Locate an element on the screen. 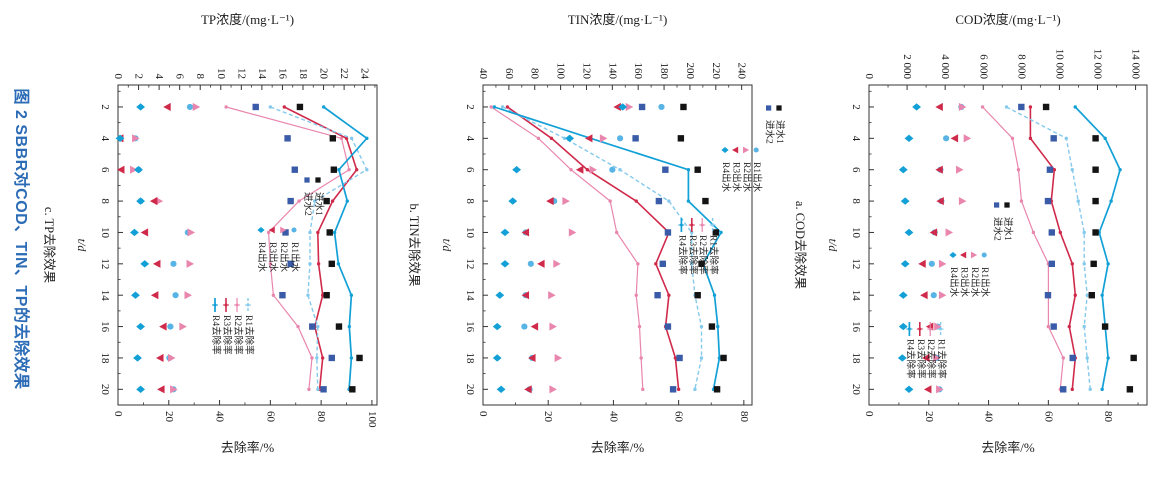 The height and width of the screenshot is (478, 1163). legend-label: R3去除率 is located at coordinates (693, 255).